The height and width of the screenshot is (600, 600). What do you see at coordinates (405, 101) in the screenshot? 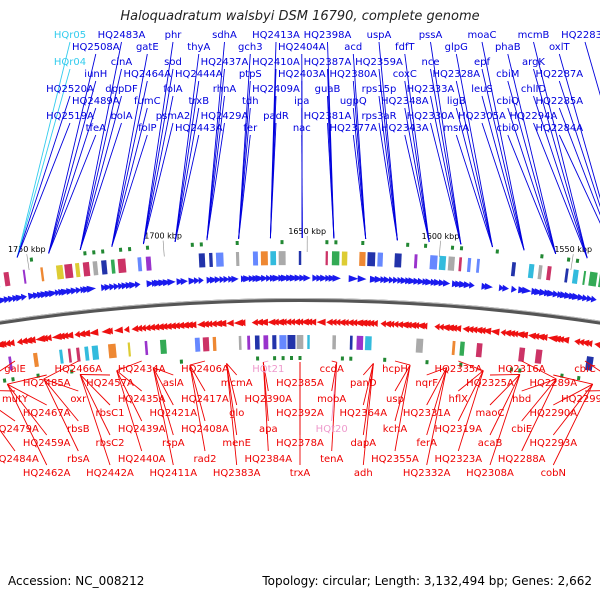
I see `gene-label: HQ2348A` at bounding box center [405, 101].